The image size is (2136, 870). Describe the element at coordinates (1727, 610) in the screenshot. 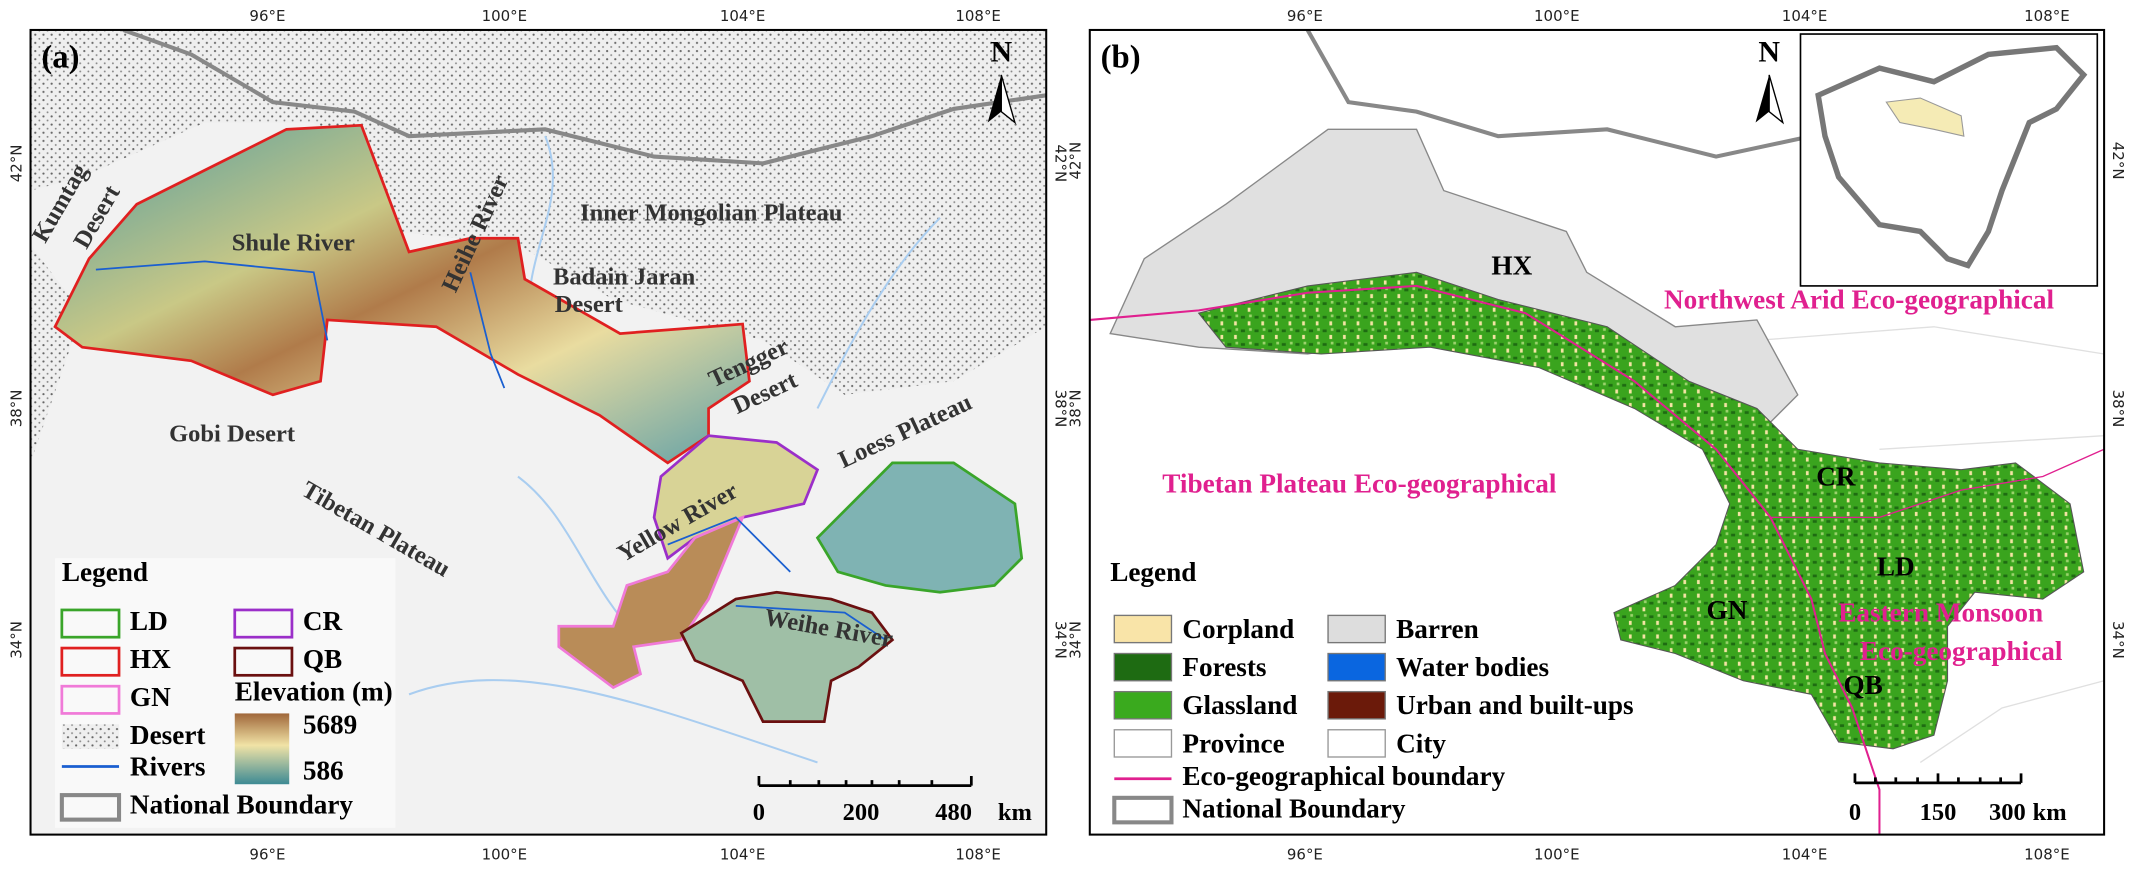

I see `region-label: GN` at that location.